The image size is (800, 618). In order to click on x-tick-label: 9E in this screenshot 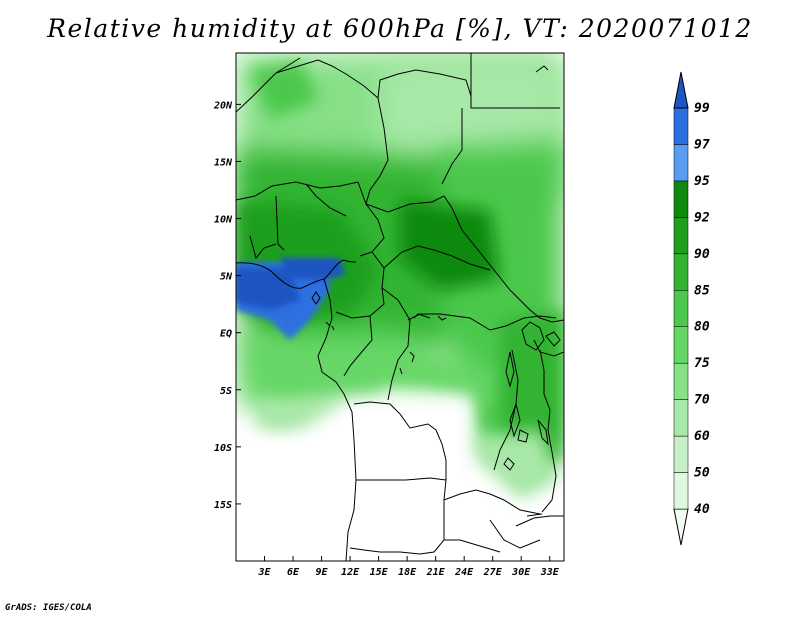, I will do `click(322, 572)`.